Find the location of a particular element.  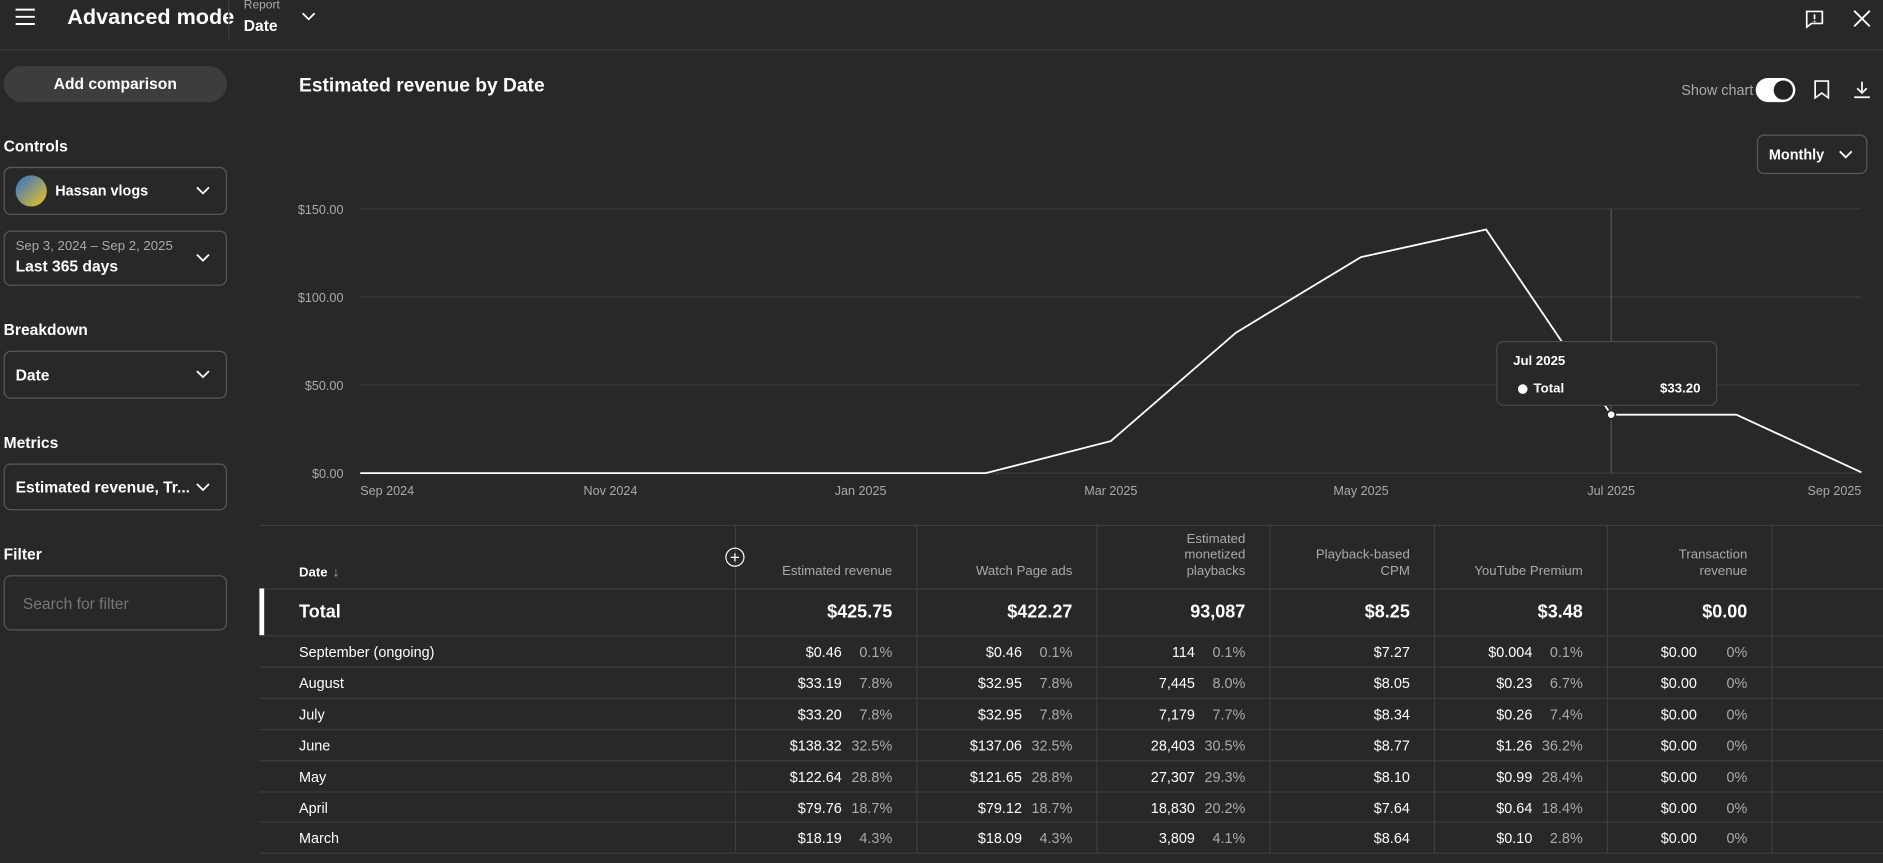

tooltip-dot is located at coordinates (1522, 389).